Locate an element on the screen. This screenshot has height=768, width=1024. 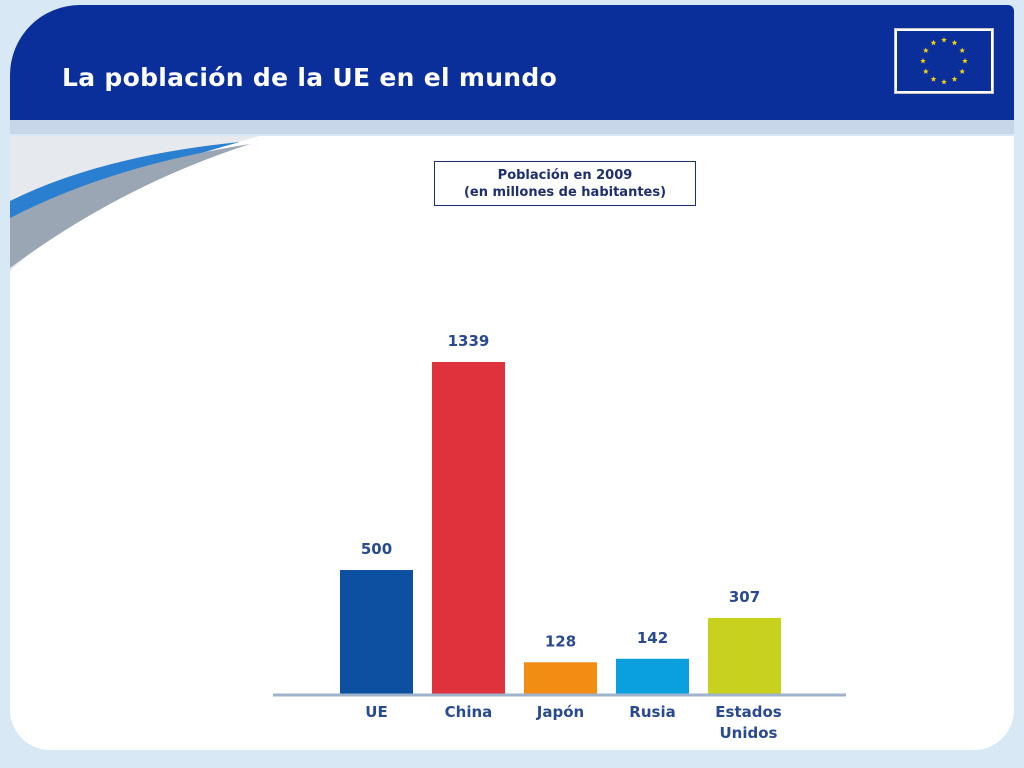
data-label: 307 is located at coordinates (744, 597).